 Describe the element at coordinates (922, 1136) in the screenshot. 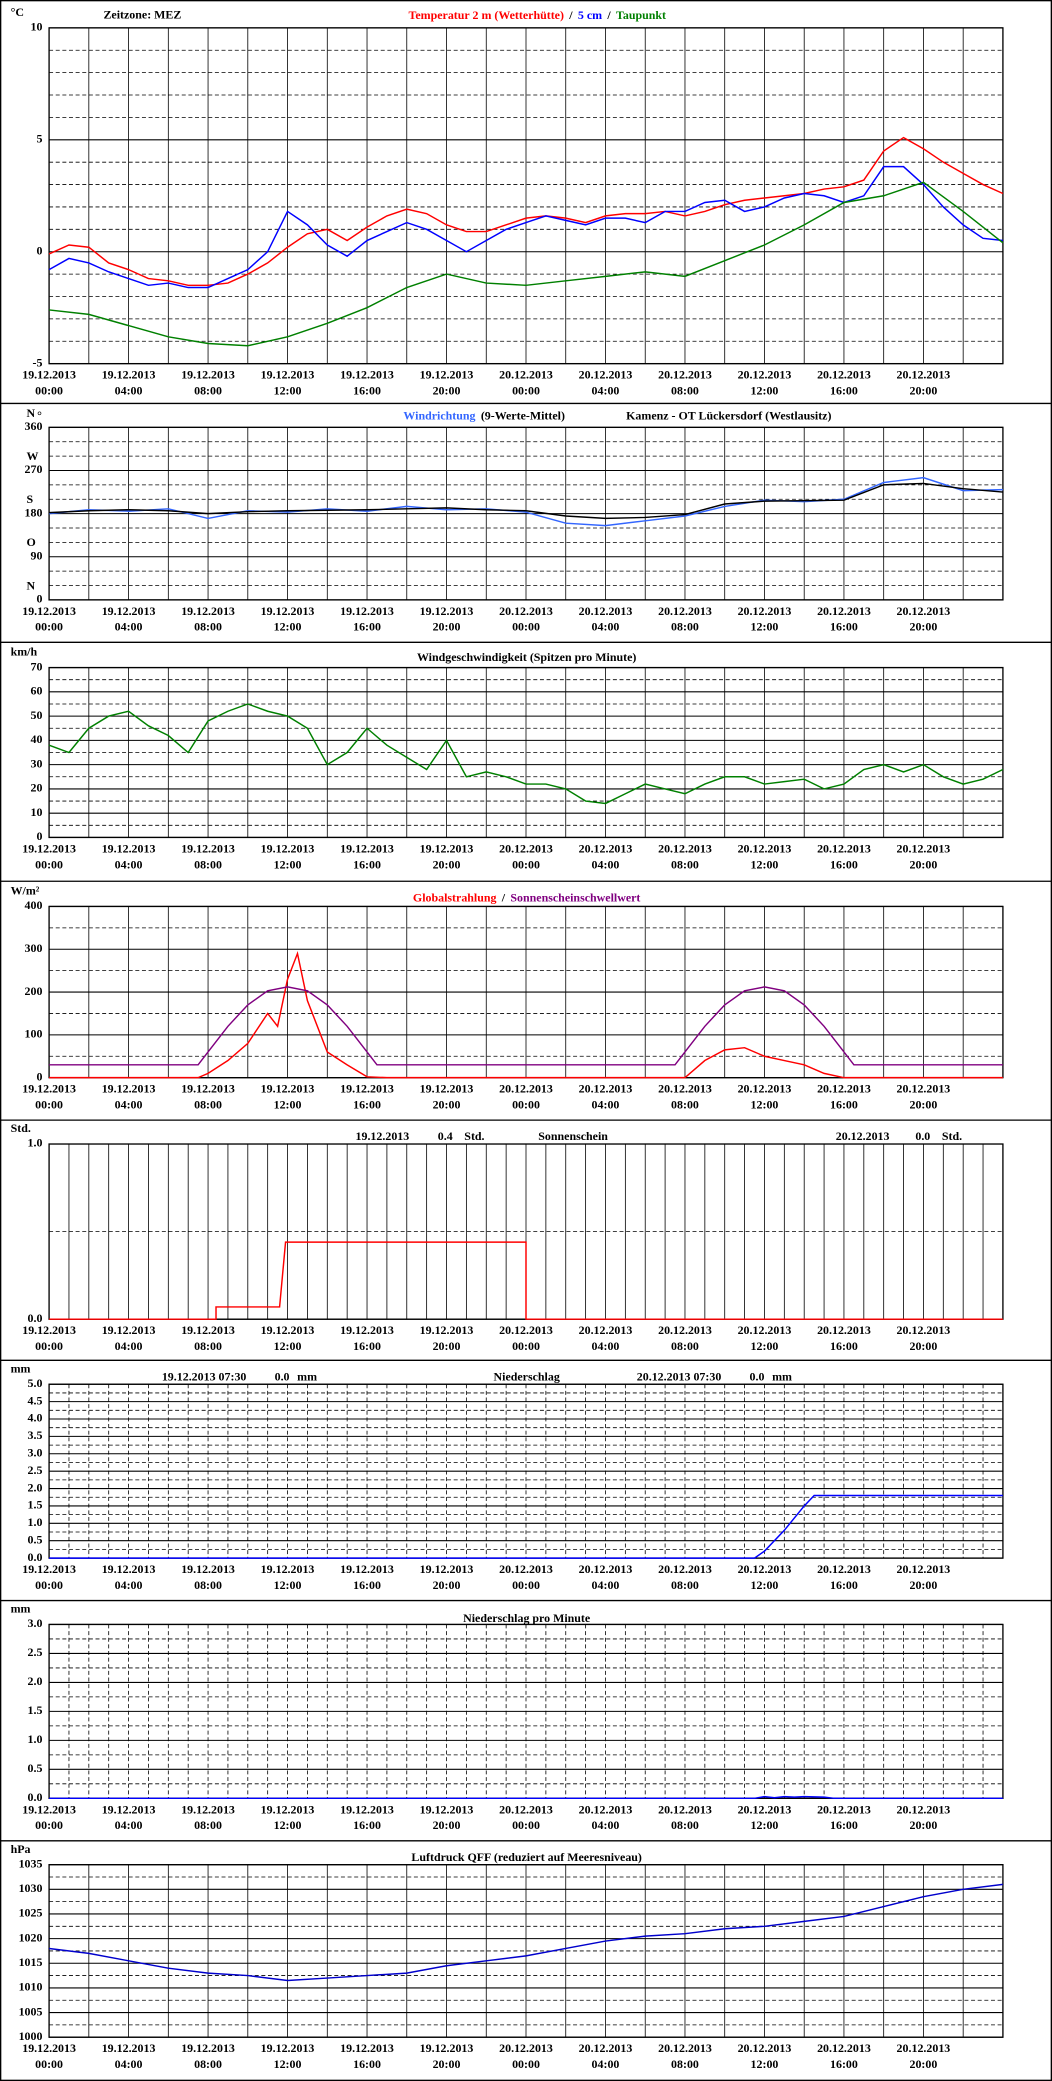

I see `annotation: 0.0` at that location.